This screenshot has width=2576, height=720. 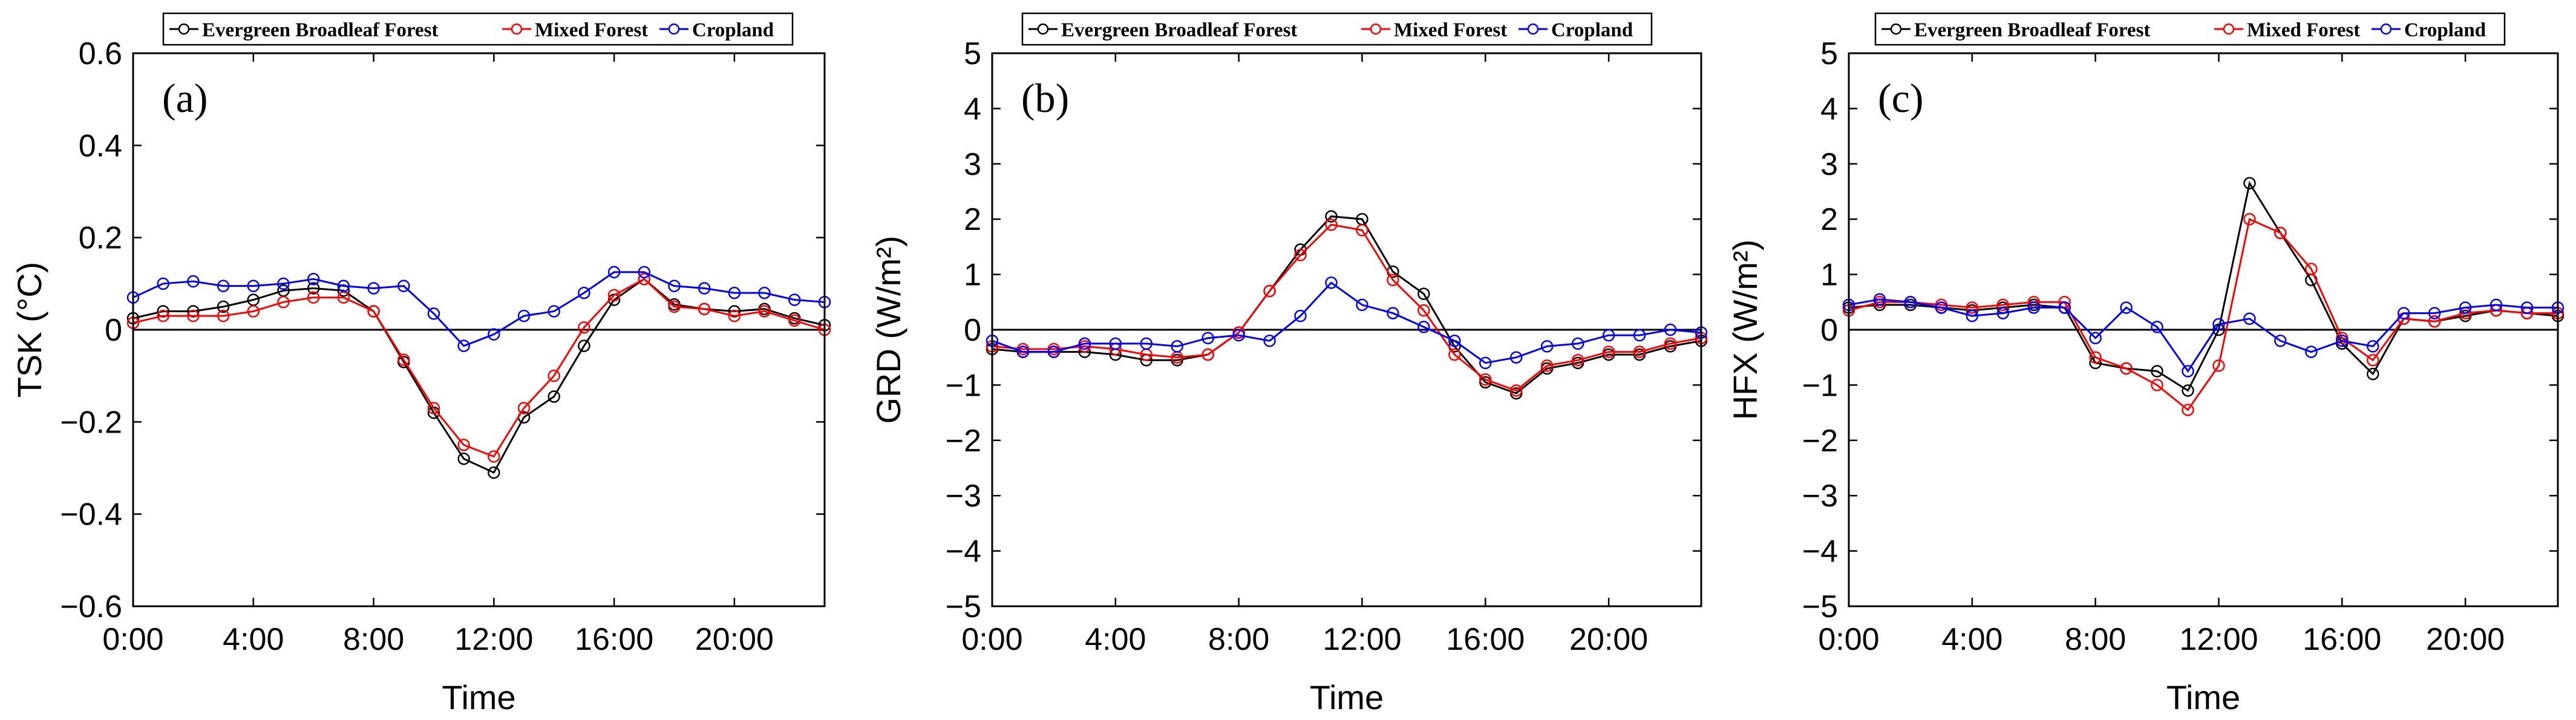 What do you see at coordinates (972, 275) in the screenshot?
I see `y-tick-label: 1` at bounding box center [972, 275].